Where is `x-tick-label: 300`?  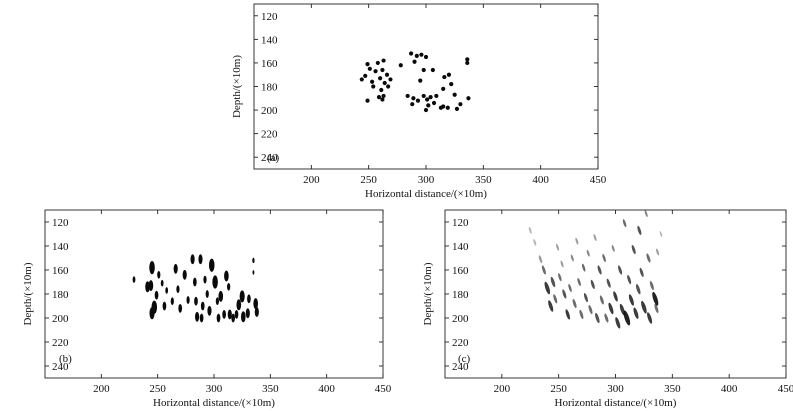 x-tick-label: 300 is located at coordinates (214, 389).